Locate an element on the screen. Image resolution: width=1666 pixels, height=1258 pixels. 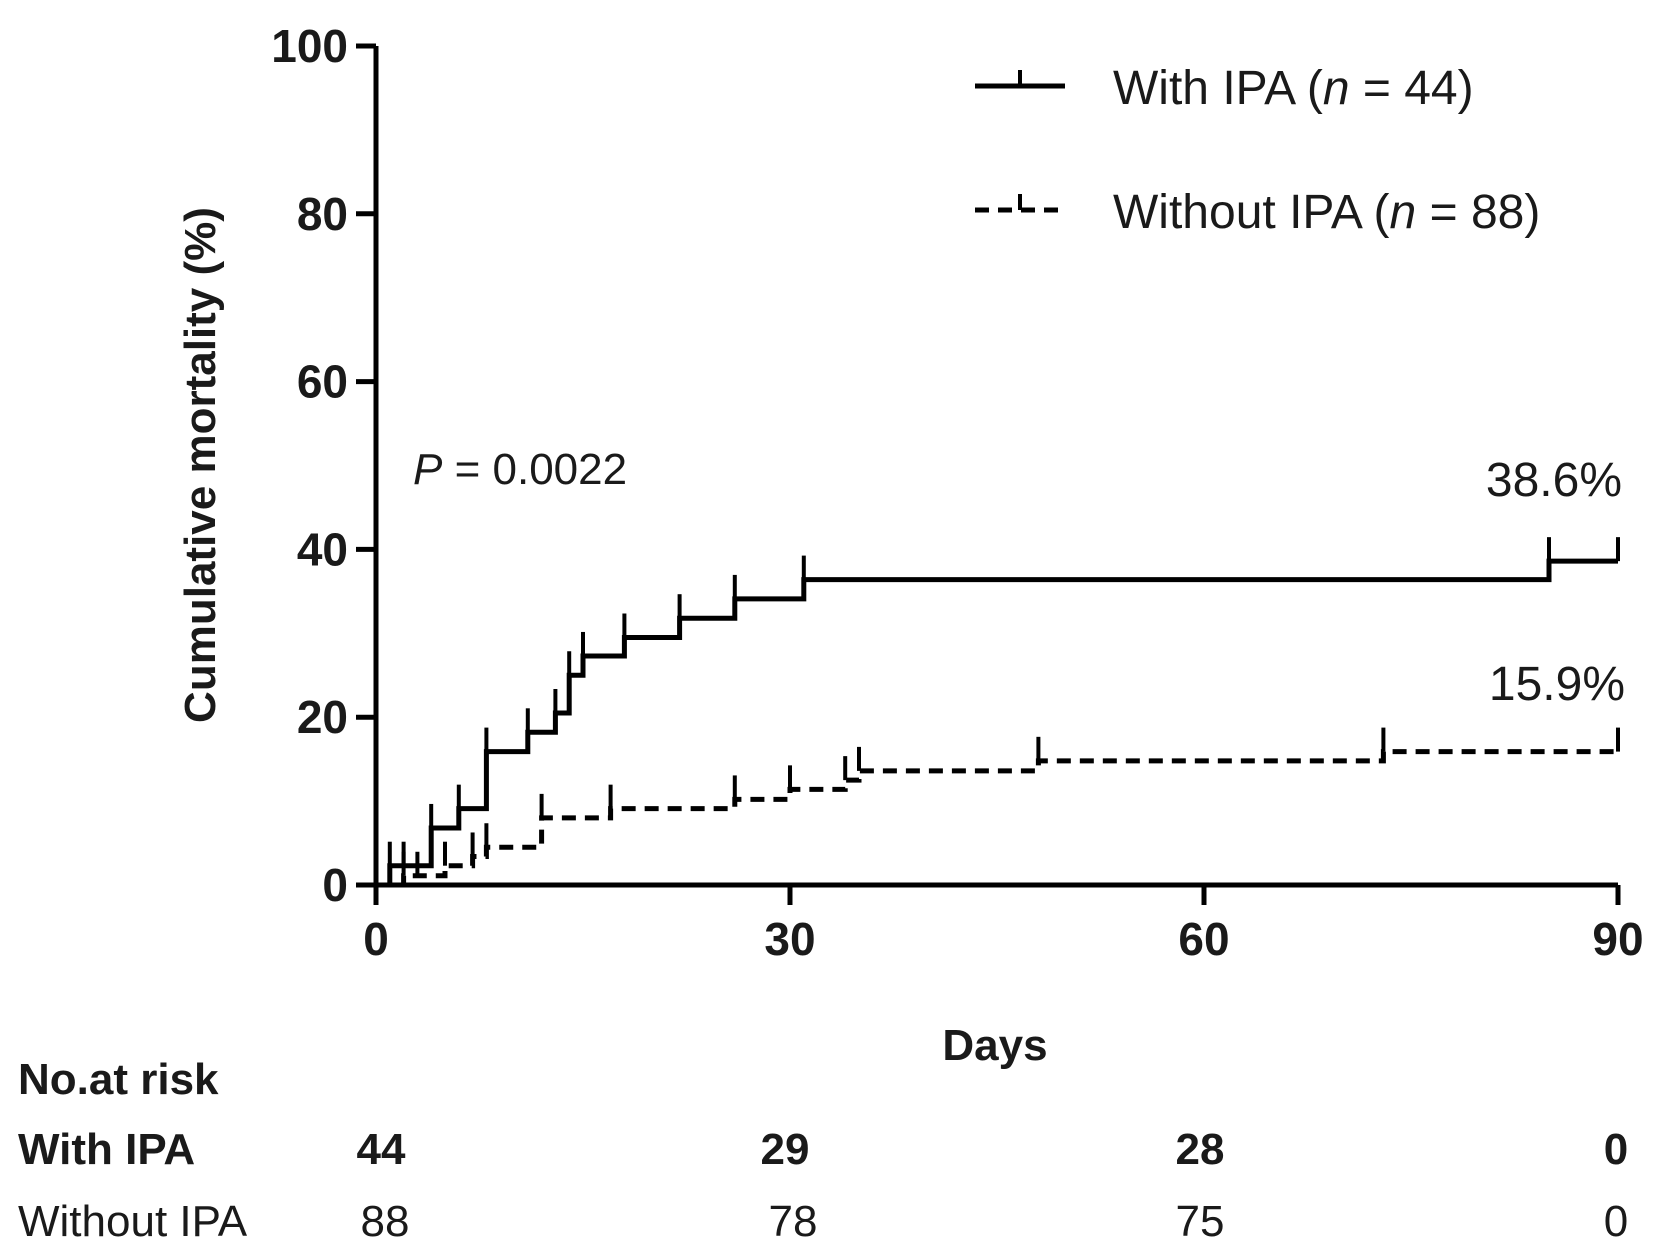
x-tick-label-30: 30 is located at coordinates (789, 939).